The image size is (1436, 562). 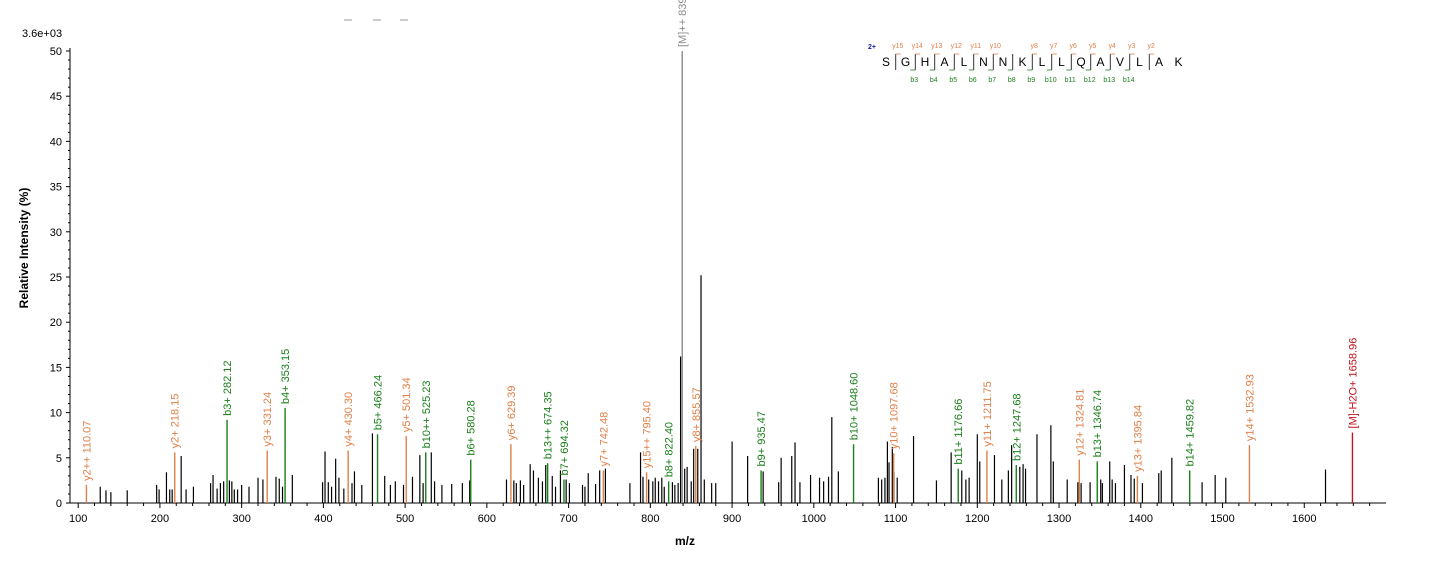 What do you see at coordinates (87, 451) in the screenshot?
I see `peak-label: y2++ 110.07` at bounding box center [87, 451].